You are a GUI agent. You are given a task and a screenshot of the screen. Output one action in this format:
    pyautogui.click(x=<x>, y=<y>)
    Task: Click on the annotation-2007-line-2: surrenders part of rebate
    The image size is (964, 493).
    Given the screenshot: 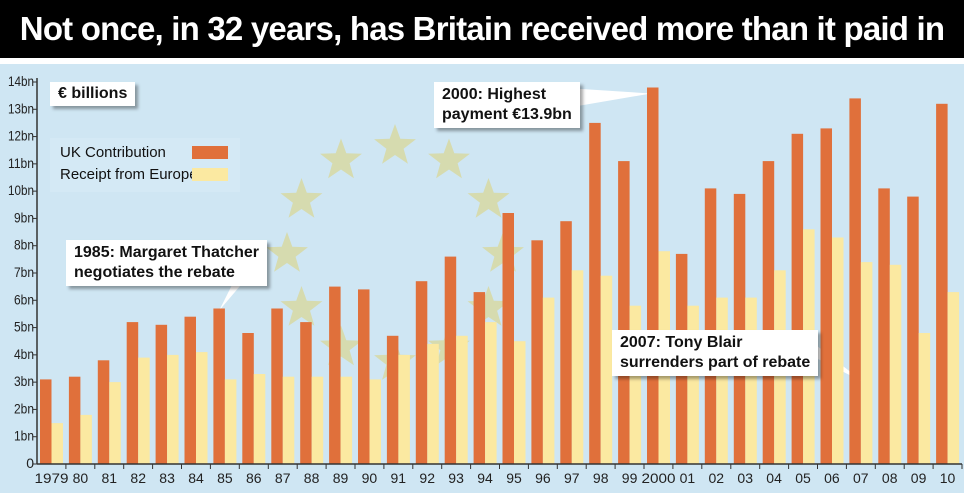 What is the action you would take?
    pyautogui.click(x=715, y=362)
    